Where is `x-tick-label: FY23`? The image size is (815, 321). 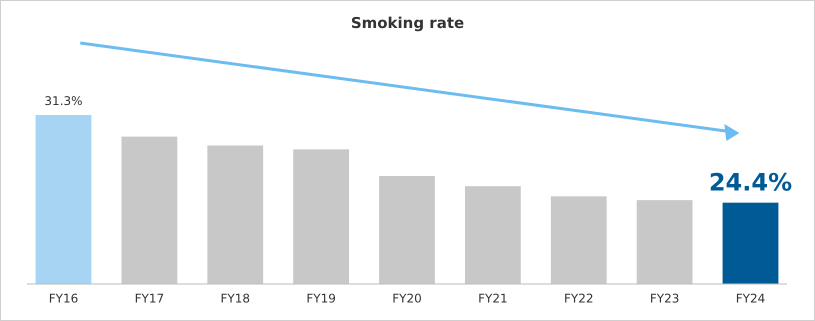 x-tick-label: FY23 is located at coordinates (665, 299).